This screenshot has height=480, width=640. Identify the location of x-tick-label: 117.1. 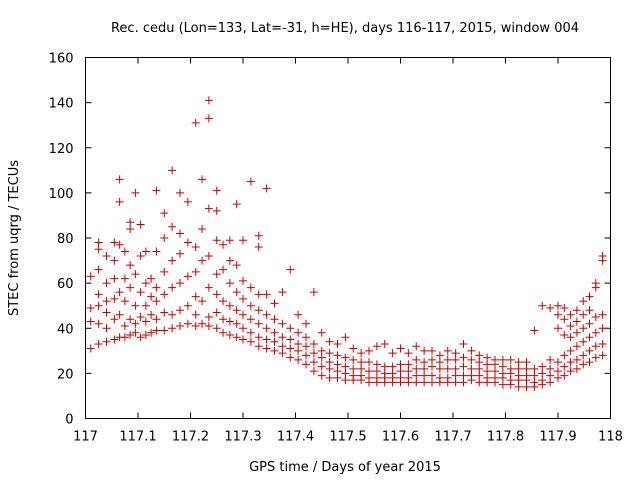
(137, 437).